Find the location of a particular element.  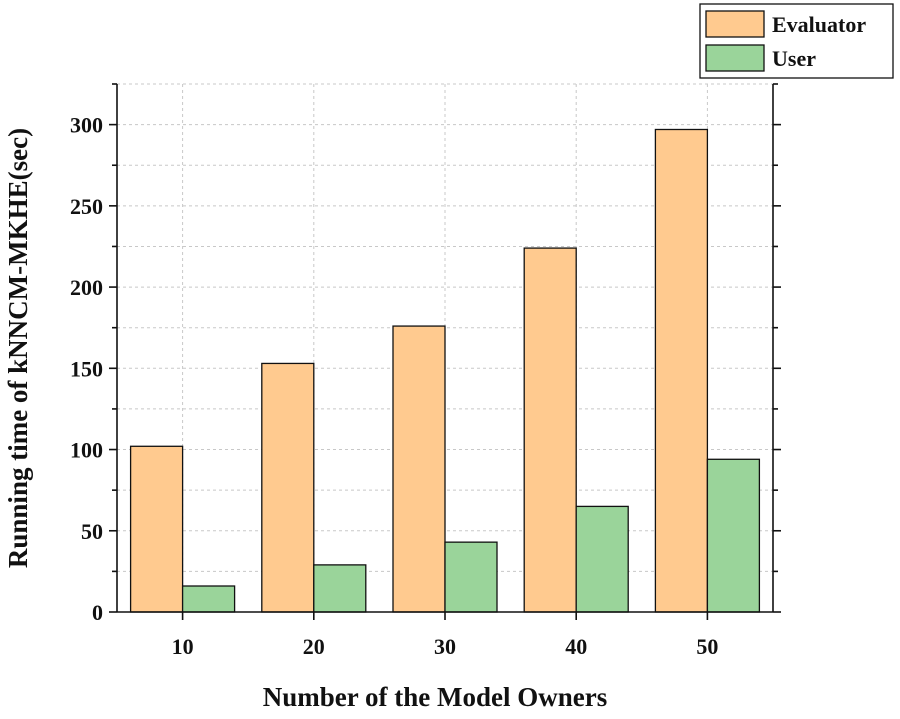

y-tick-label: 200 is located at coordinates (86, 287).